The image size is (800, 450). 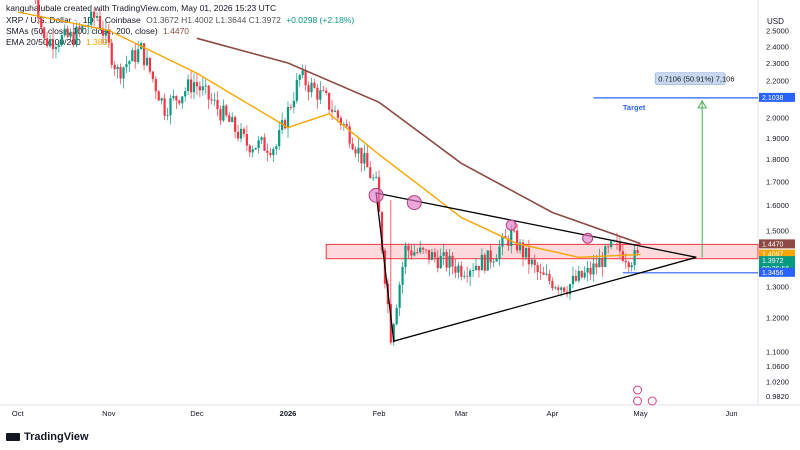 I want to click on y-tick-label: 1.5000, so click(x=777, y=230).